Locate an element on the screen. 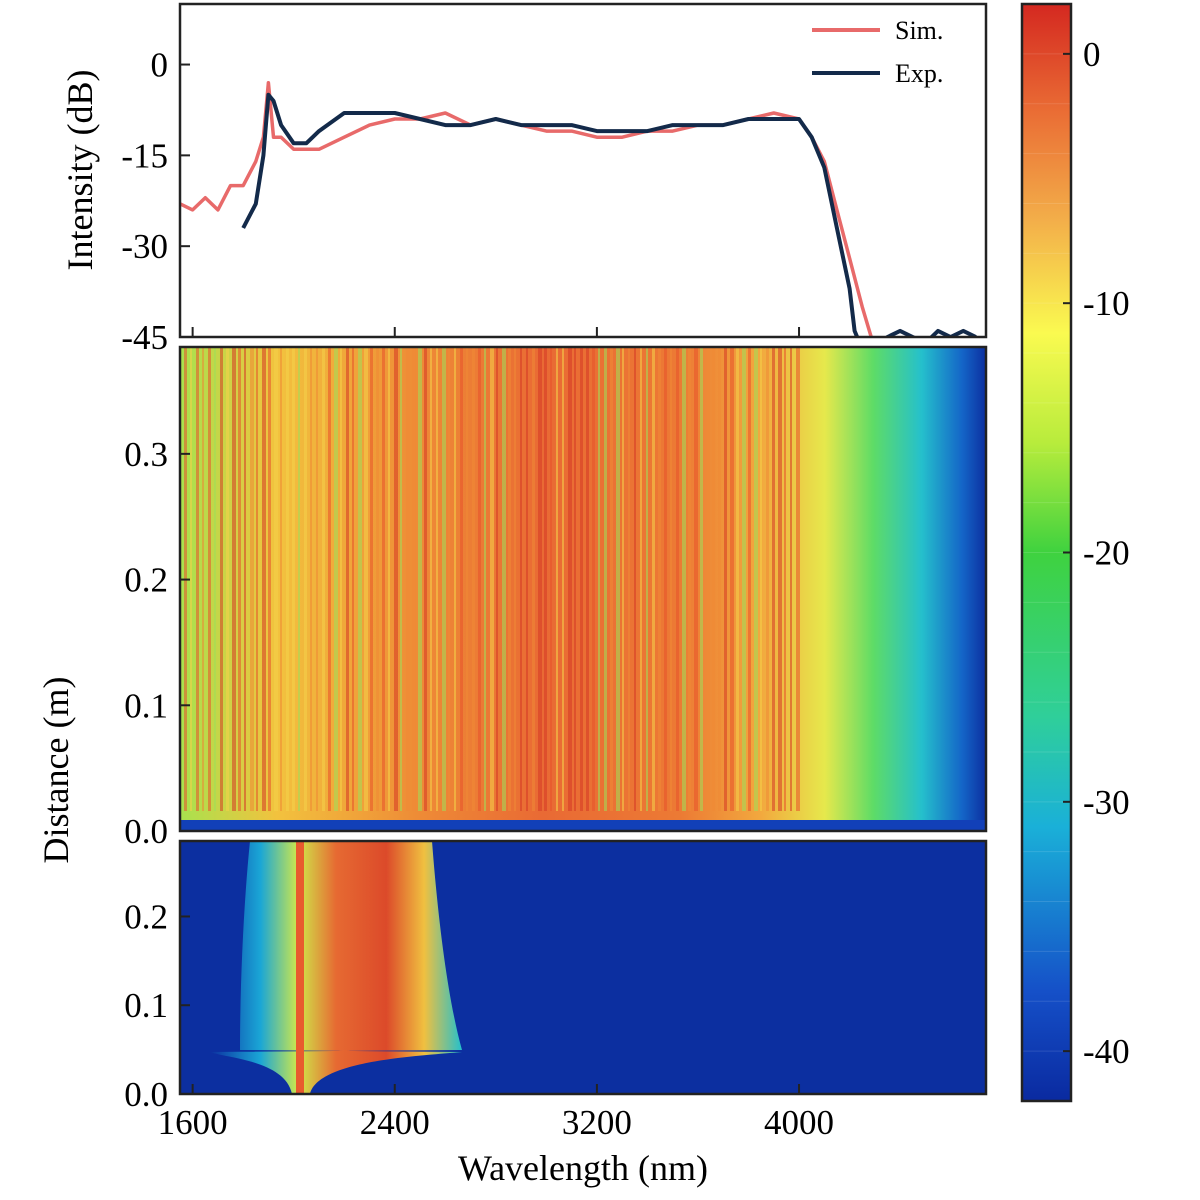 Image resolution: width=1200 pixels, height=1200 pixels. series-line-exp is located at coordinates (609, 214).